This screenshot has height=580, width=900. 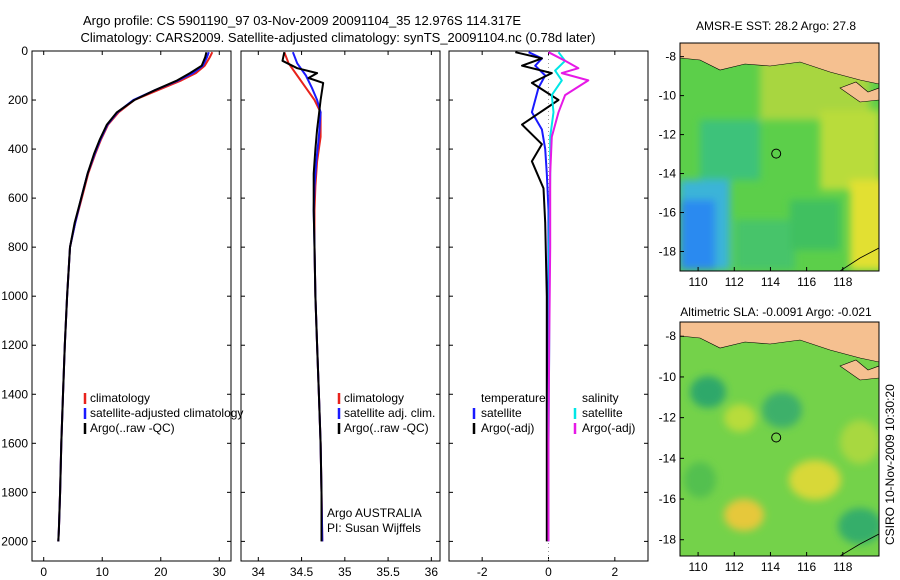 I want to click on legend-heading-temperature: temperature, so click(x=513, y=398).